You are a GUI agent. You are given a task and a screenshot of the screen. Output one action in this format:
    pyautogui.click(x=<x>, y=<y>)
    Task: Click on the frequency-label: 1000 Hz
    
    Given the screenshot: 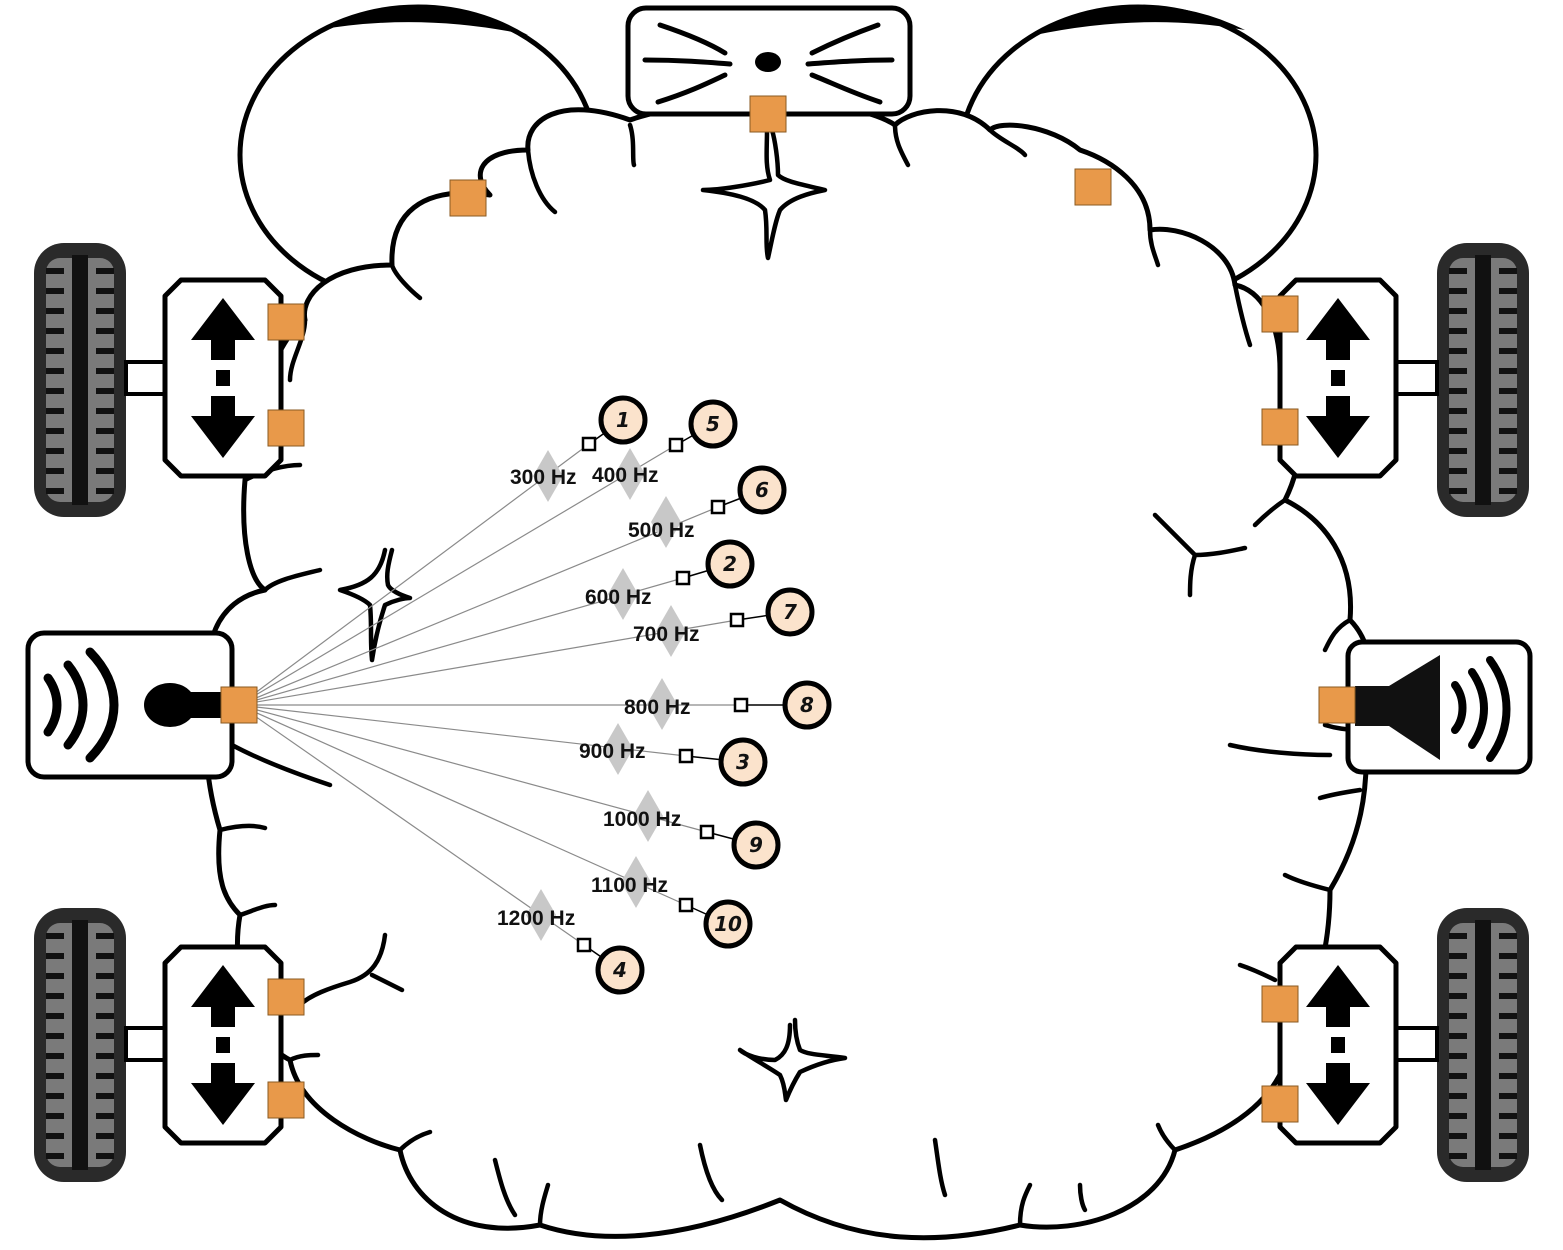 What is the action you would take?
    pyautogui.click(x=642, y=819)
    